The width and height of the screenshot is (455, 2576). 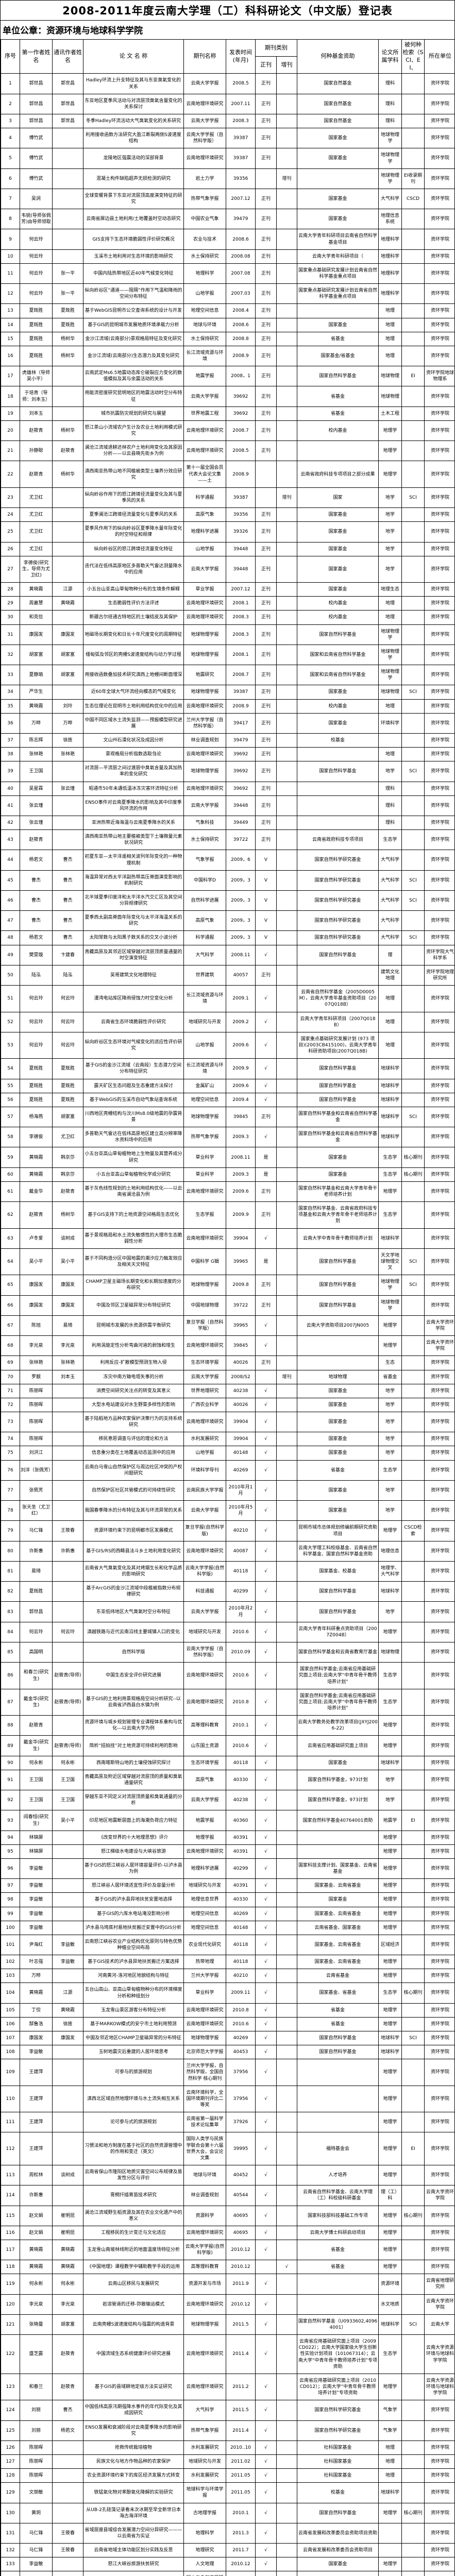 I want to click on cell-first-author: 何云玲, so click(x=36, y=1022).